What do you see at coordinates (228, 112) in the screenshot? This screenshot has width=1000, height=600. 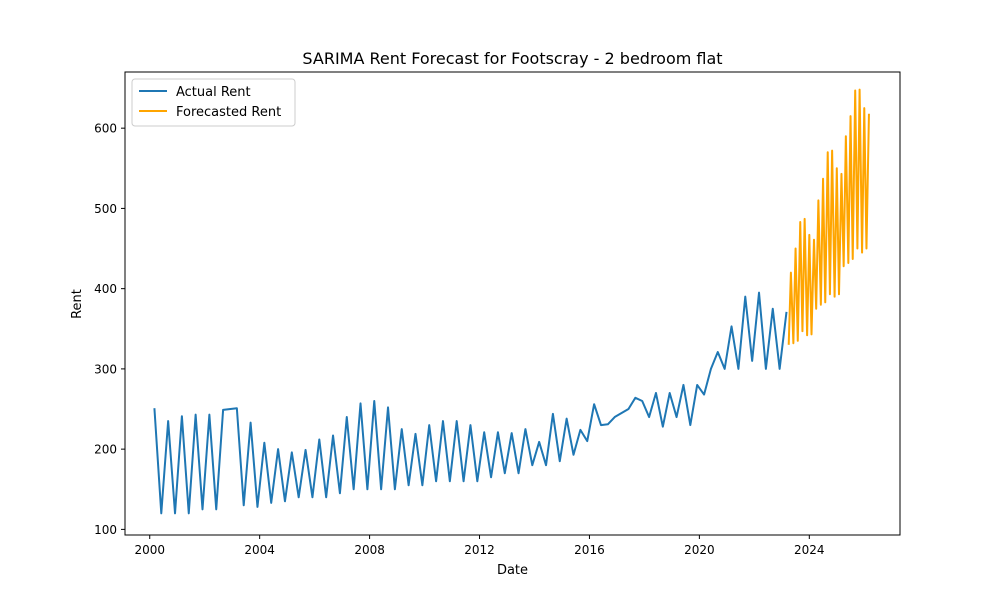 I see `legend-label-forecast: Forecasted Rent` at bounding box center [228, 112].